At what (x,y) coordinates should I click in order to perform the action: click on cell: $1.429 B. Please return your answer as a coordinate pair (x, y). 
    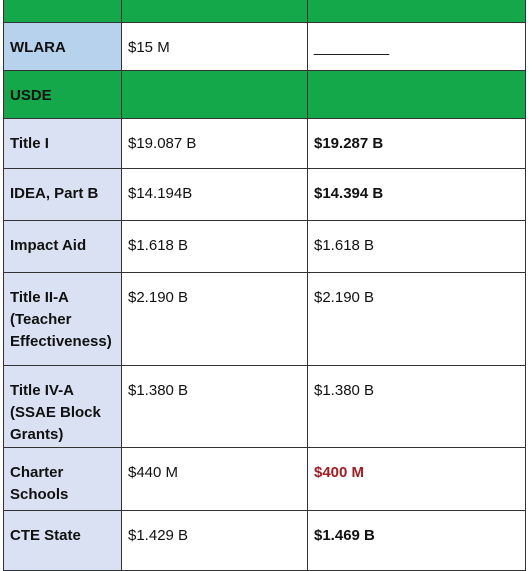
    Looking at the image, I should click on (214, 540).